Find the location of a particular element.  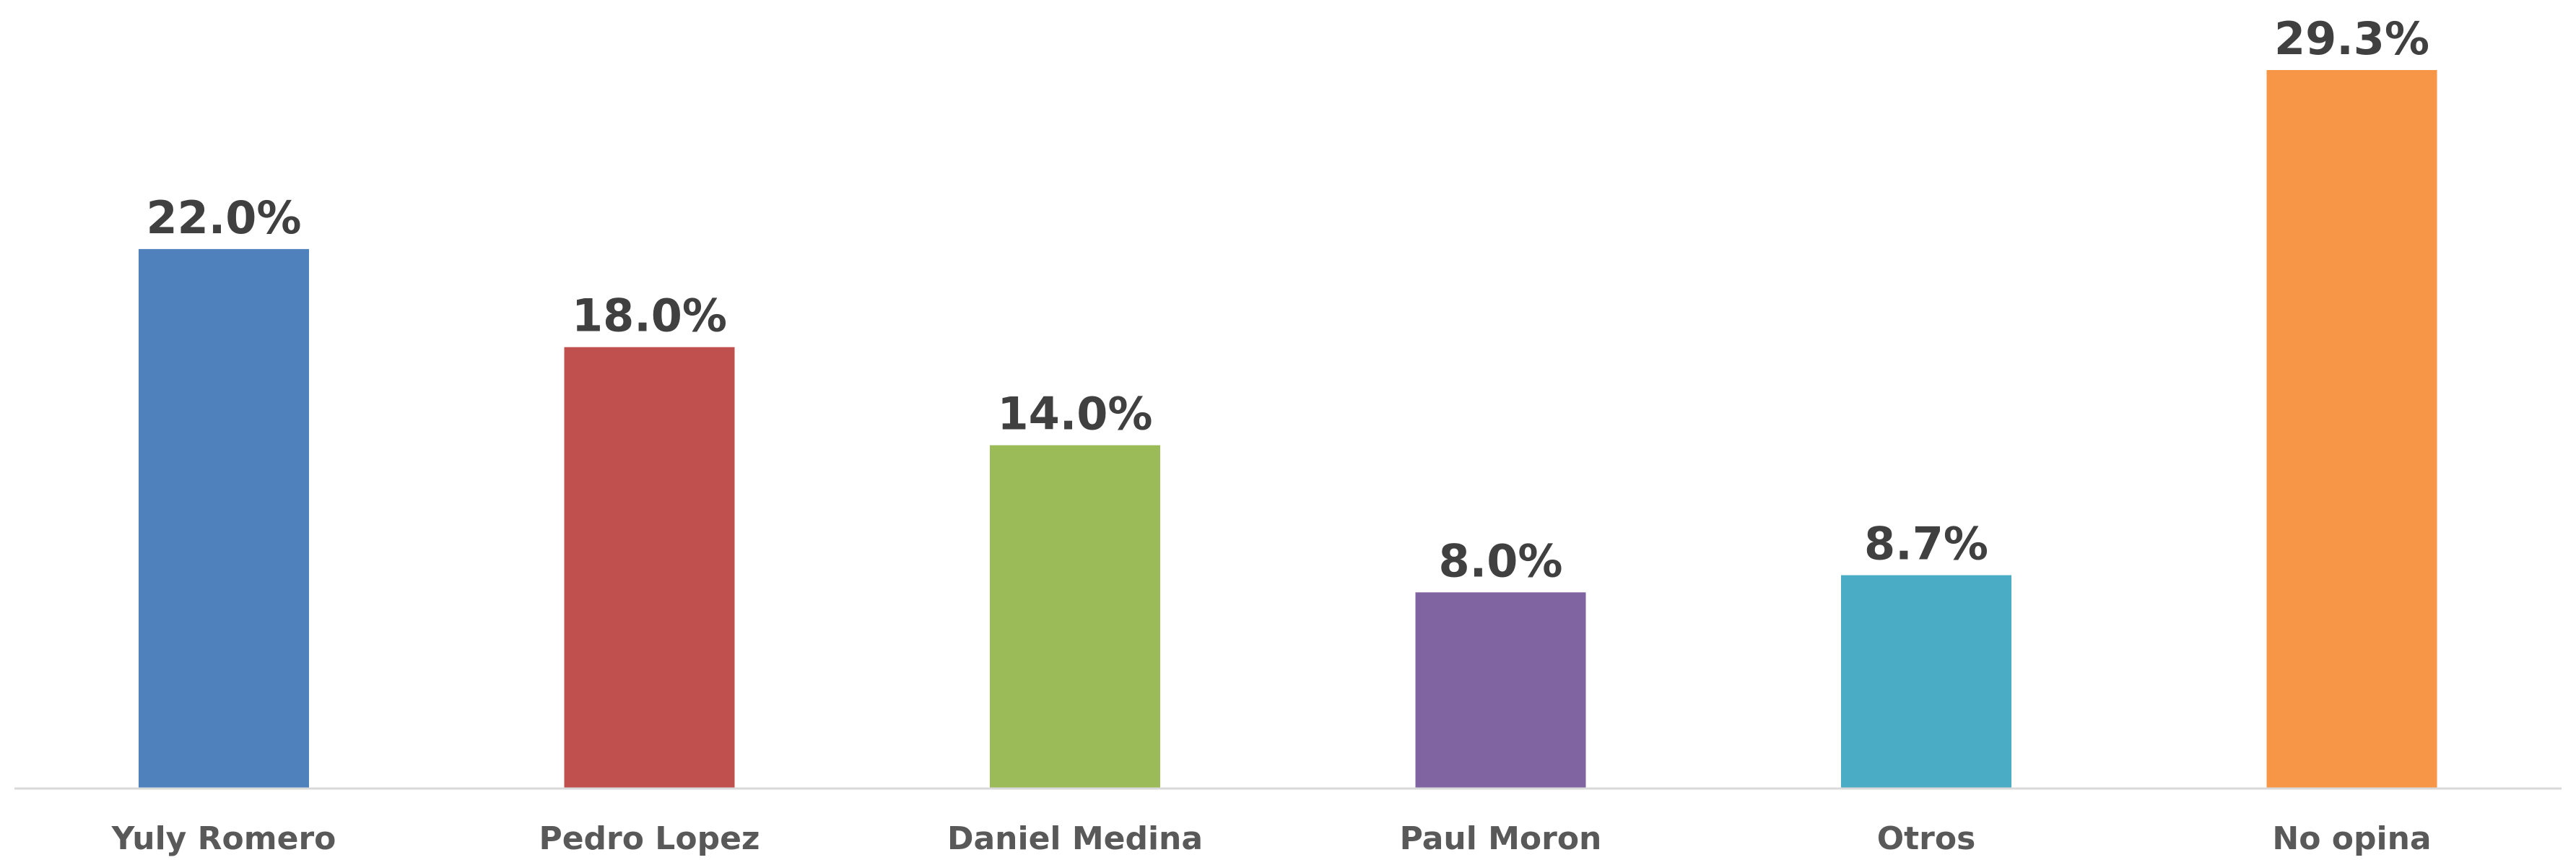

data-label-pedro-lopez: 18.0% is located at coordinates (649, 316).